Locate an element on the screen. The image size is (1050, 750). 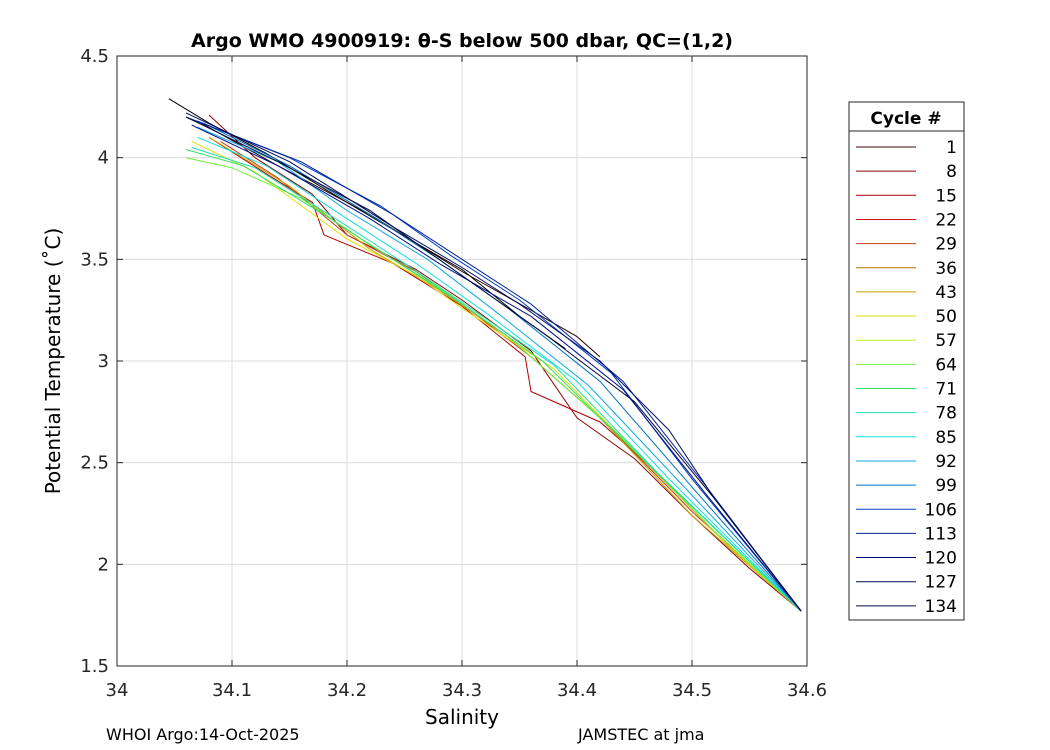
legend-label: 113 is located at coordinates (941, 534).